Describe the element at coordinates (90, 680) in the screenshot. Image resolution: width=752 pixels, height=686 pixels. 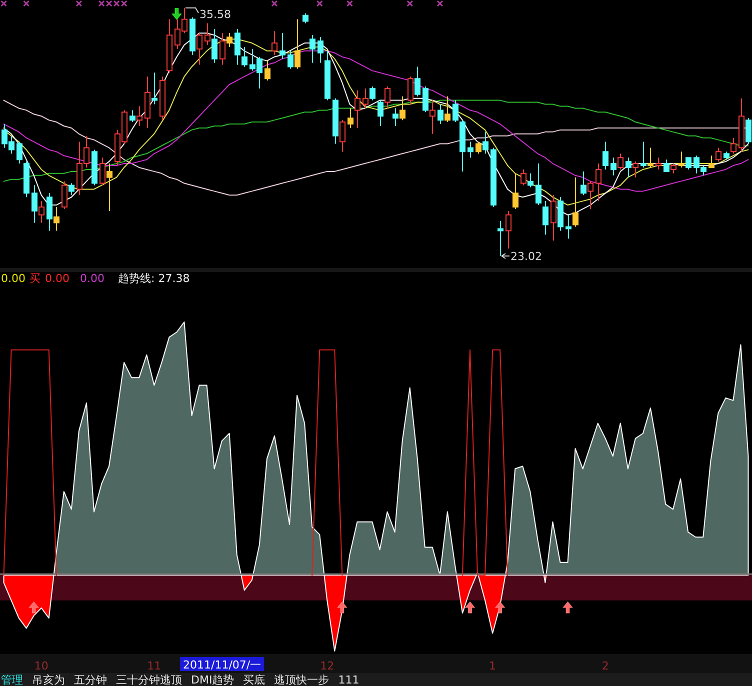
I see `text: 五分钟` at that location.